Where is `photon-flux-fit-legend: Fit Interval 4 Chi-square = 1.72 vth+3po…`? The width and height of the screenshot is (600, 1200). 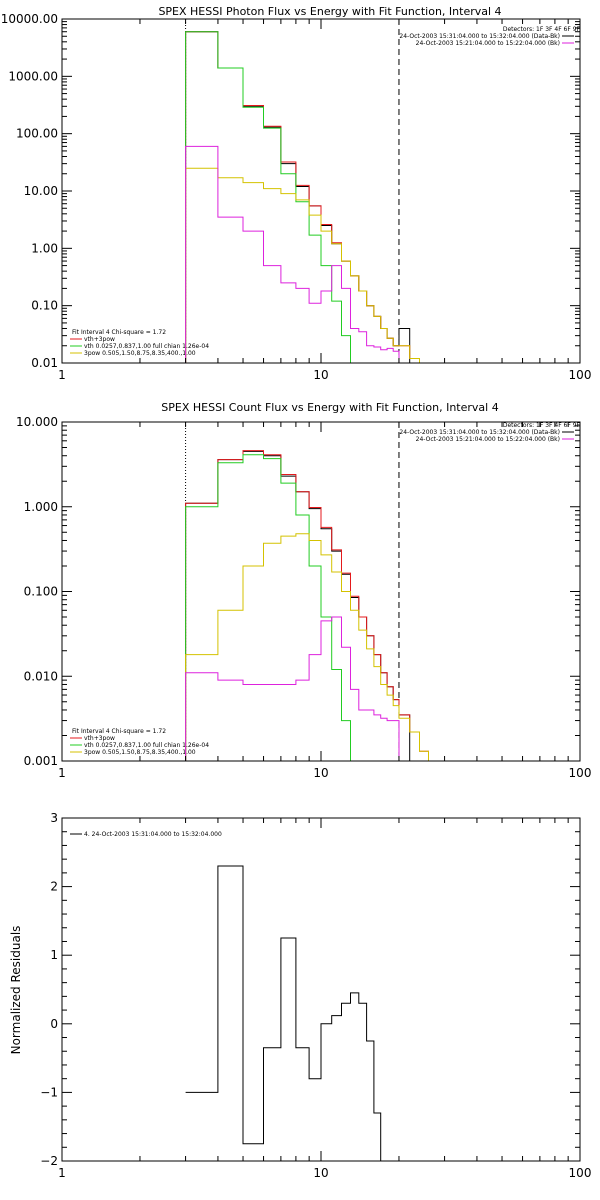 photon-flux-fit-legend: Fit Interval 4 Chi-square = 1.72 vth+3po… is located at coordinates (140, 343).